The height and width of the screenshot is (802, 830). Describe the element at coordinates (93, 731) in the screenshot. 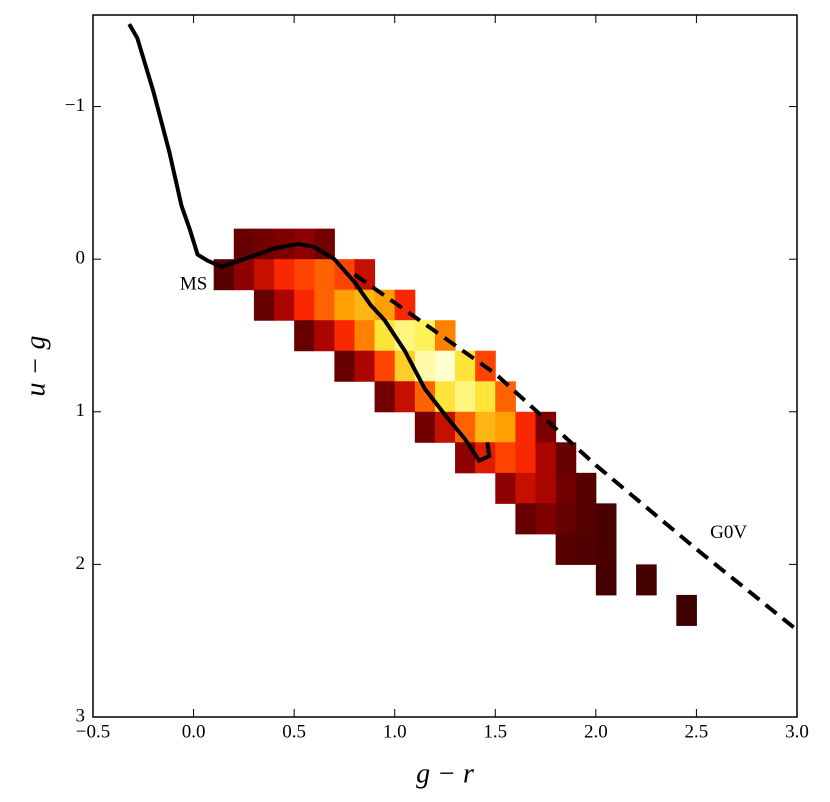

I see `x-tick-label: −0.5` at that location.